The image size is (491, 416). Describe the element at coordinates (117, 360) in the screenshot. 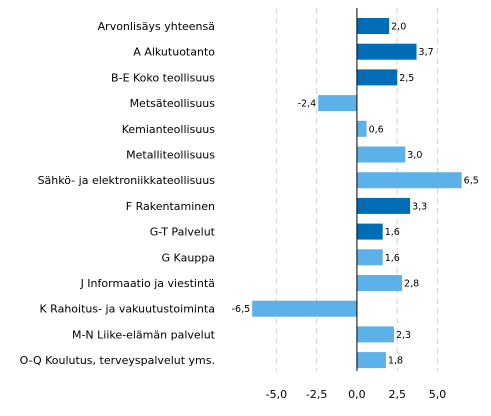

I see `category-label: O-Q Koulutus, terveyspalvelut yms.` at that location.